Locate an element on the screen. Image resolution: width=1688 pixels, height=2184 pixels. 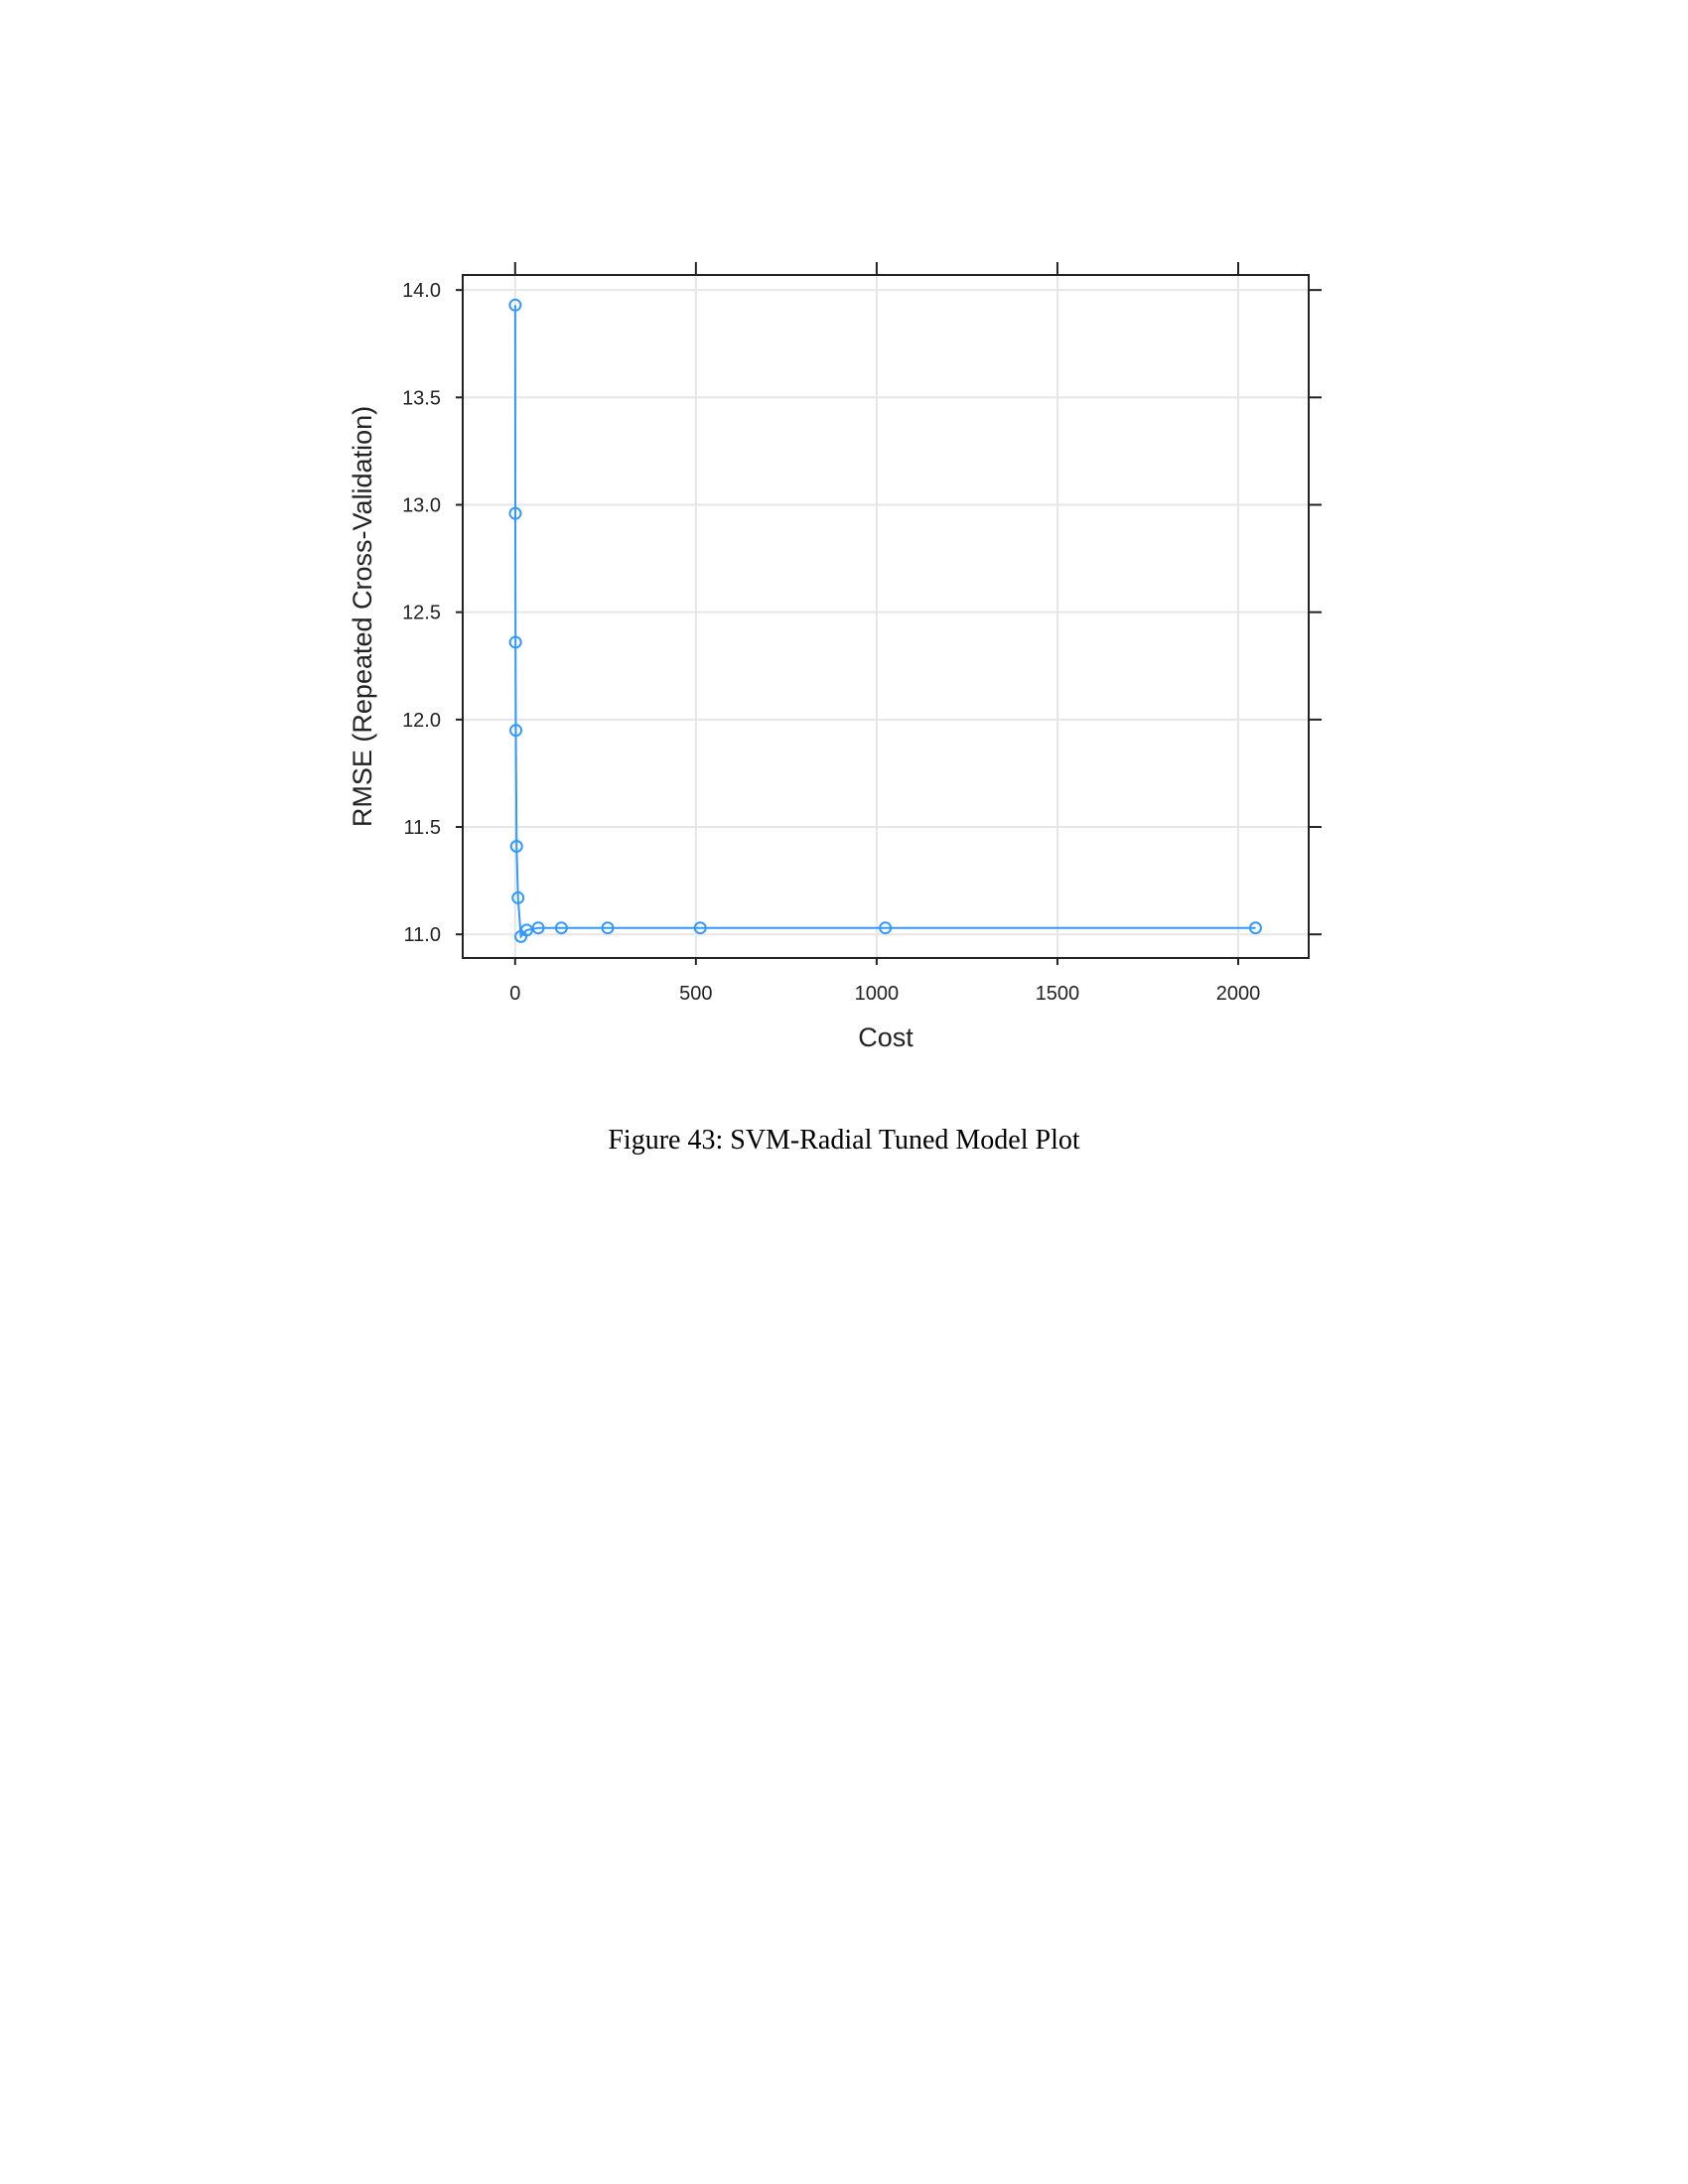
y-tick-label: 12.5 is located at coordinates (421, 613).